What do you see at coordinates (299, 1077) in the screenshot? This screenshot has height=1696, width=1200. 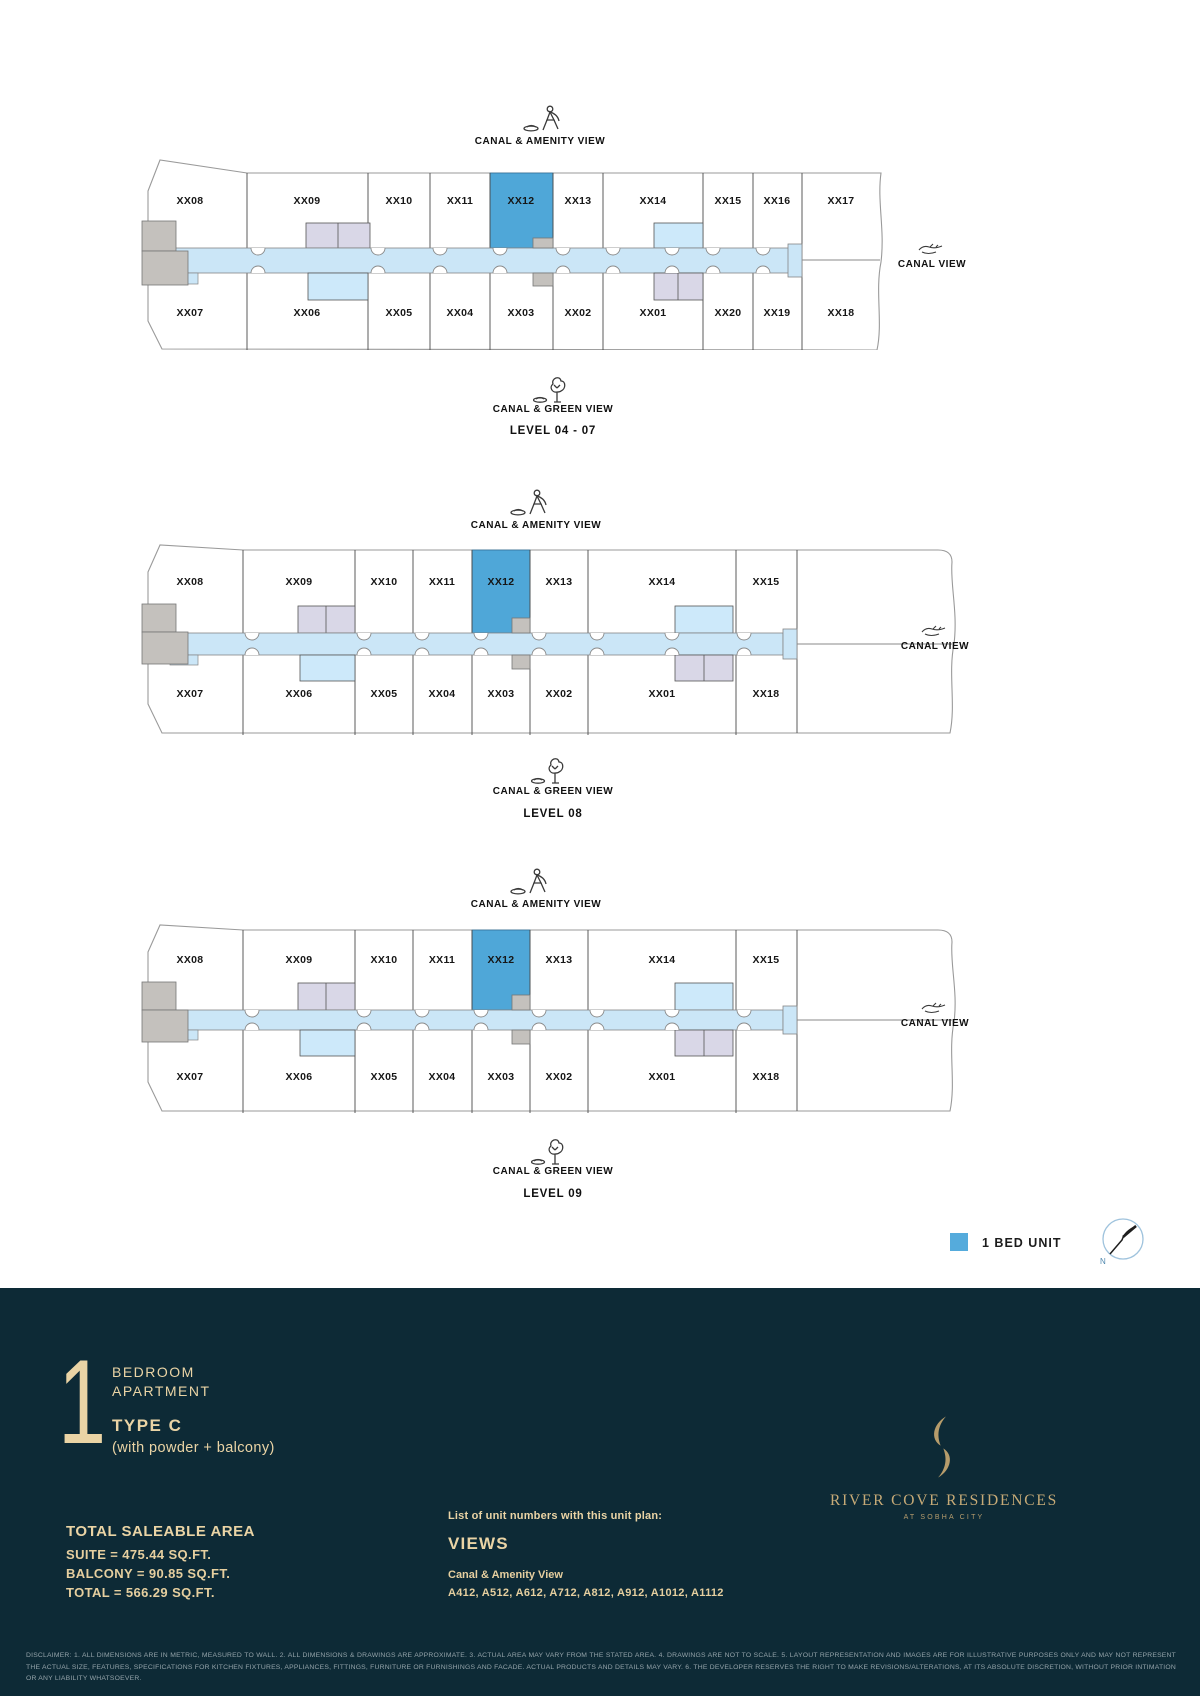 I see `unit-label: XX06` at bounding box center [299, 1077].